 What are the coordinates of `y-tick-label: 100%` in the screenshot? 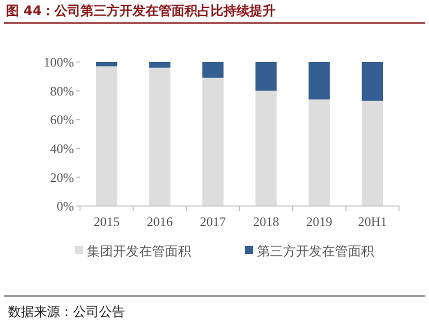 It's located at (59, 62).